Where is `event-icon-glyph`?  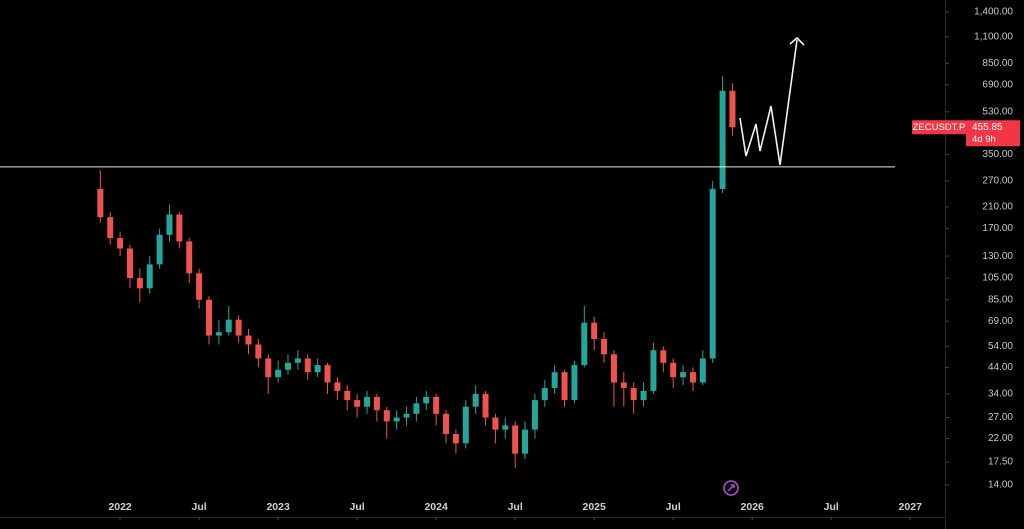
event-icon-glyph is located at coordinates (731, 488).